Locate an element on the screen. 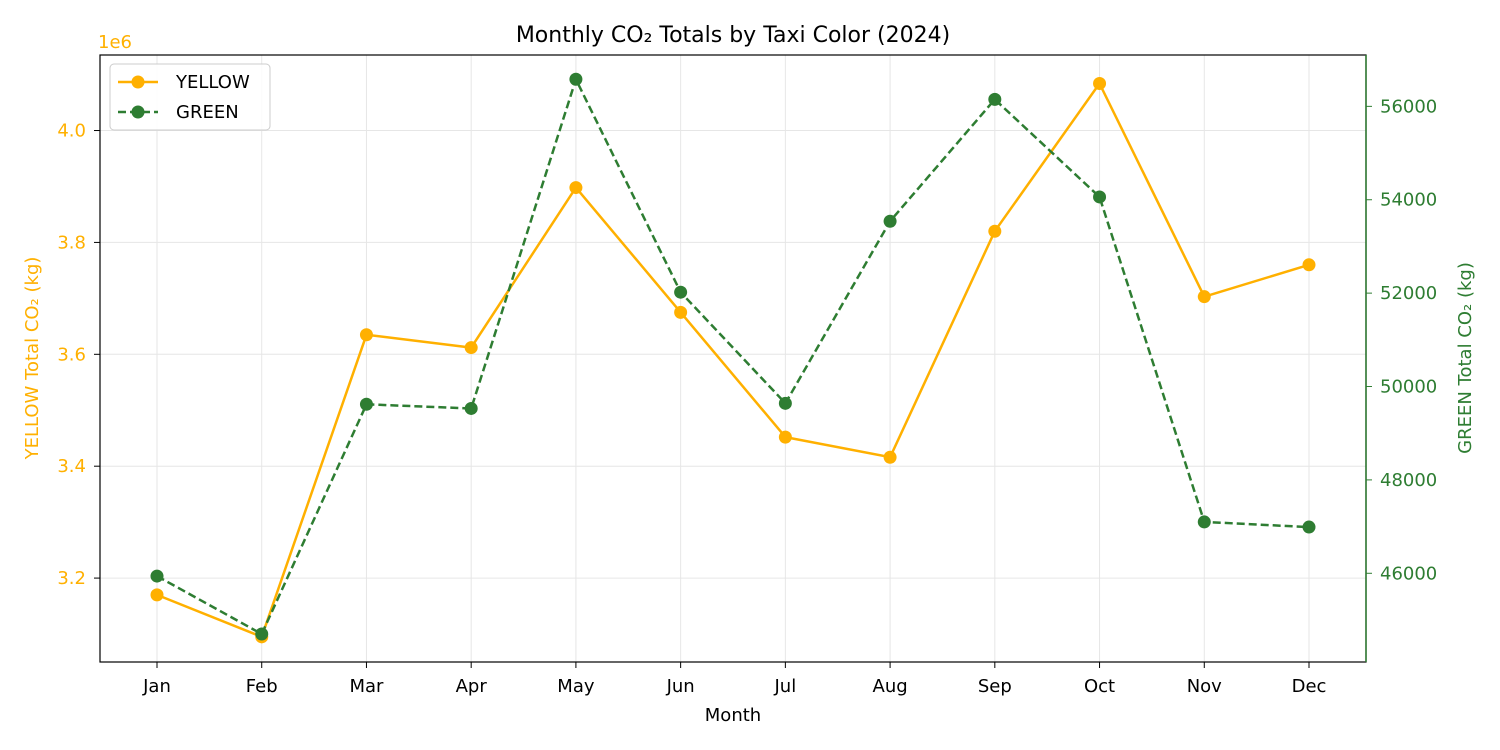  x-tick-label-may: May is located at coordinates (576, 686).